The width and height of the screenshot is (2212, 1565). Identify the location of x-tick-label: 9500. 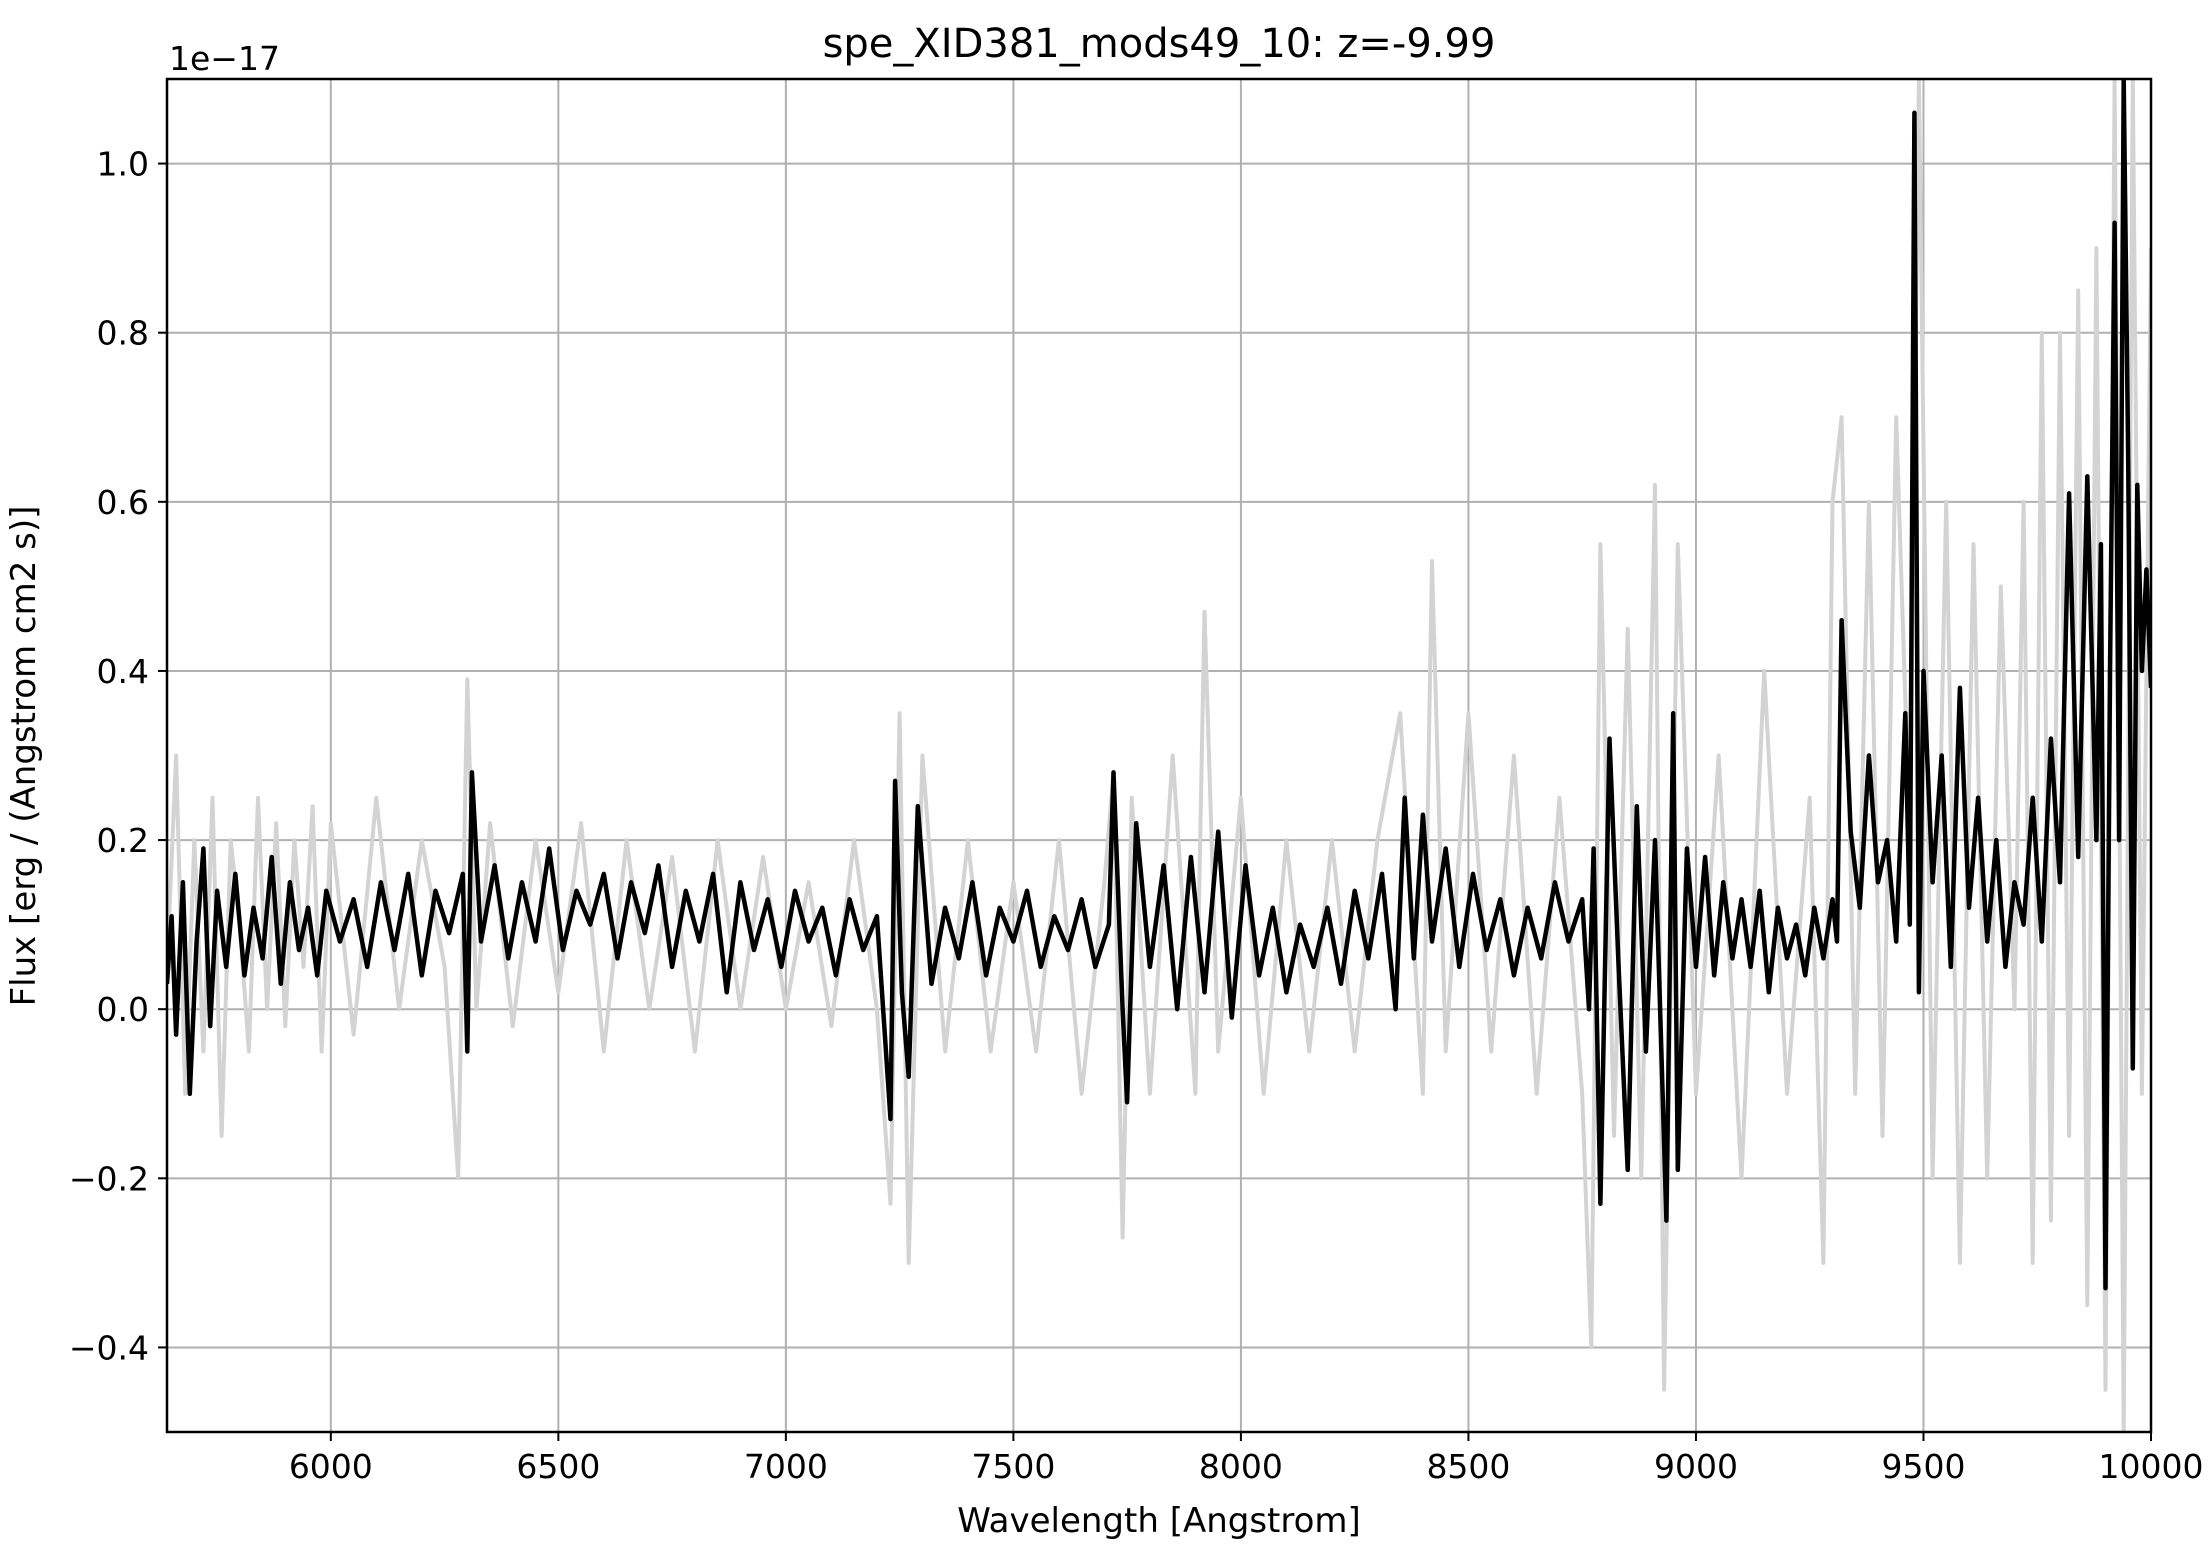
(1923, 1466).